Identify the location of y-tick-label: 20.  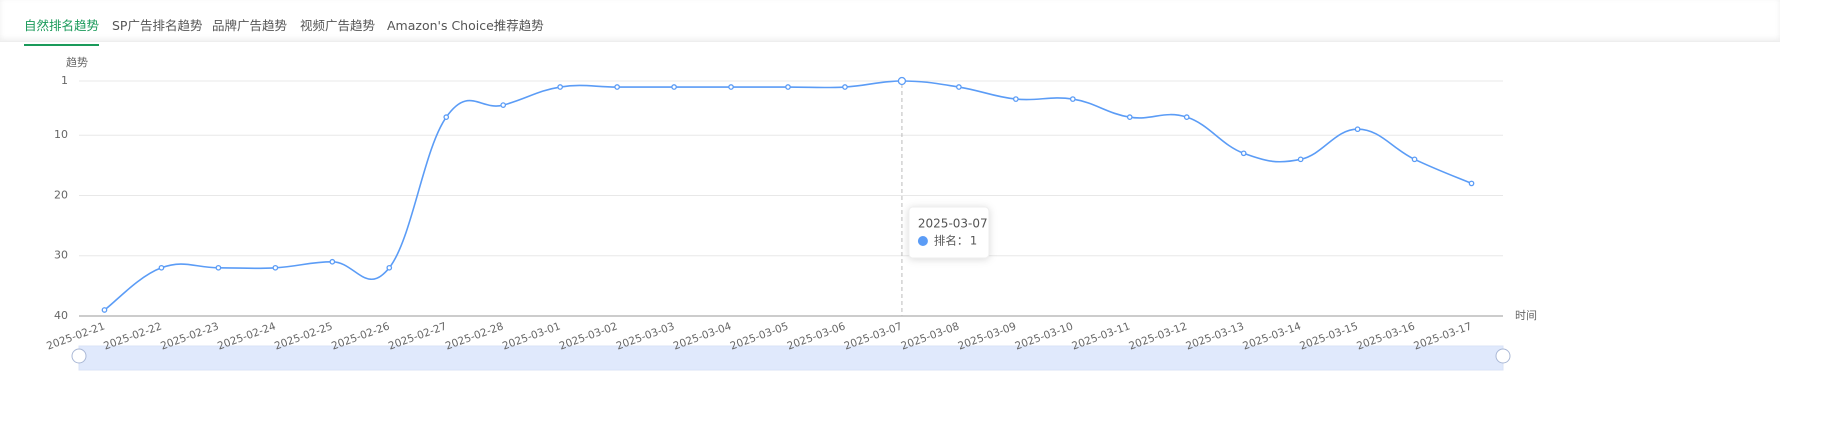
(61, 194).